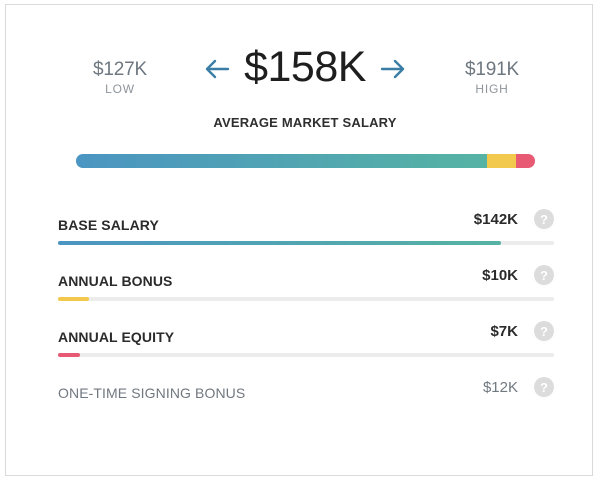 The height and width of the screenshot is (482, 600). I want to click on high-salary: $191K HIGH, so click(492, 77).